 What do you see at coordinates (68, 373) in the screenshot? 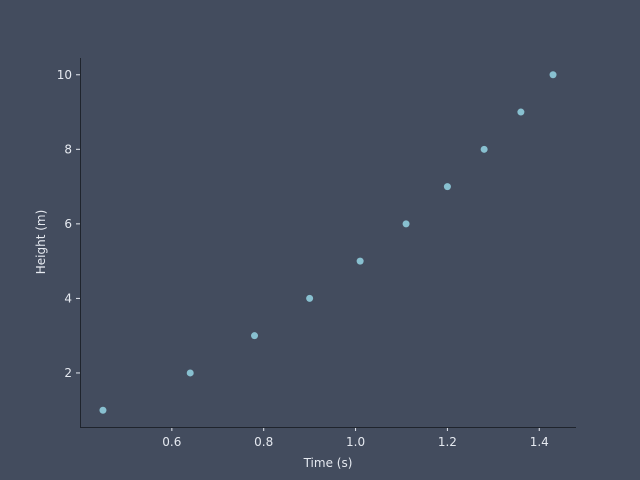
I see `y-tick-label: 2` at bounding box center [68, 373].